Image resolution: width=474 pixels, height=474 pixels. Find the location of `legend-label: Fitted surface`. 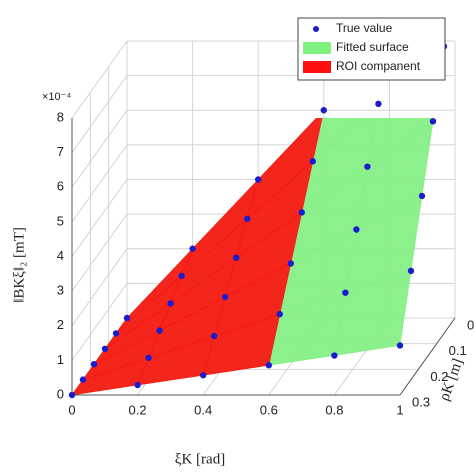

legend-label: Fitted surface is located at coordinates (372, 47).